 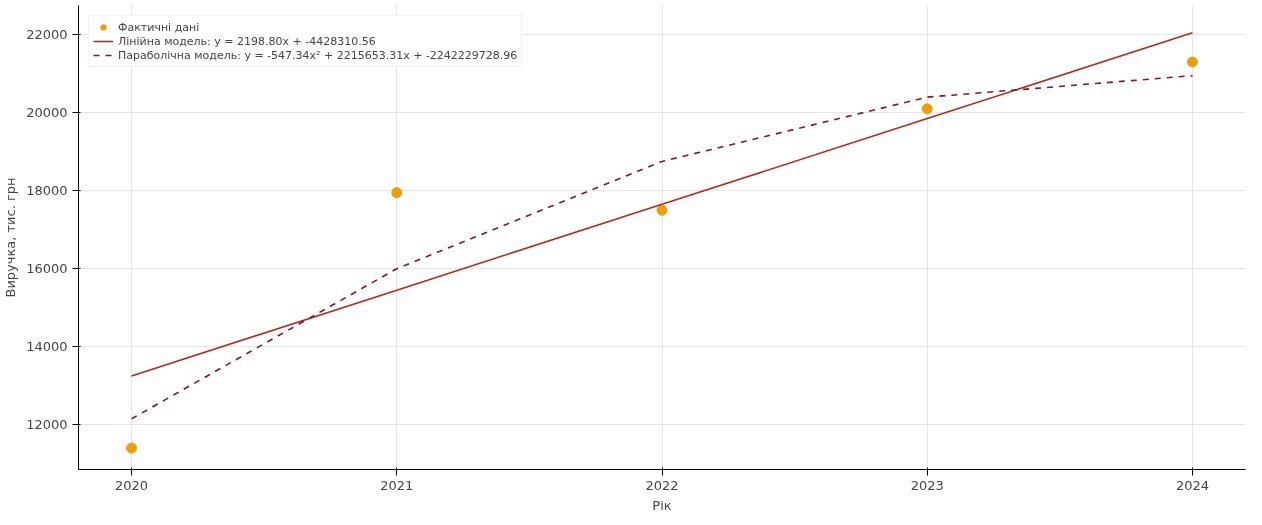 What do you see at coordinates (11, 237) in the screenshot?
I see `y-axis-title: Виручка, тис. грн` at bounding box center [11, 237].